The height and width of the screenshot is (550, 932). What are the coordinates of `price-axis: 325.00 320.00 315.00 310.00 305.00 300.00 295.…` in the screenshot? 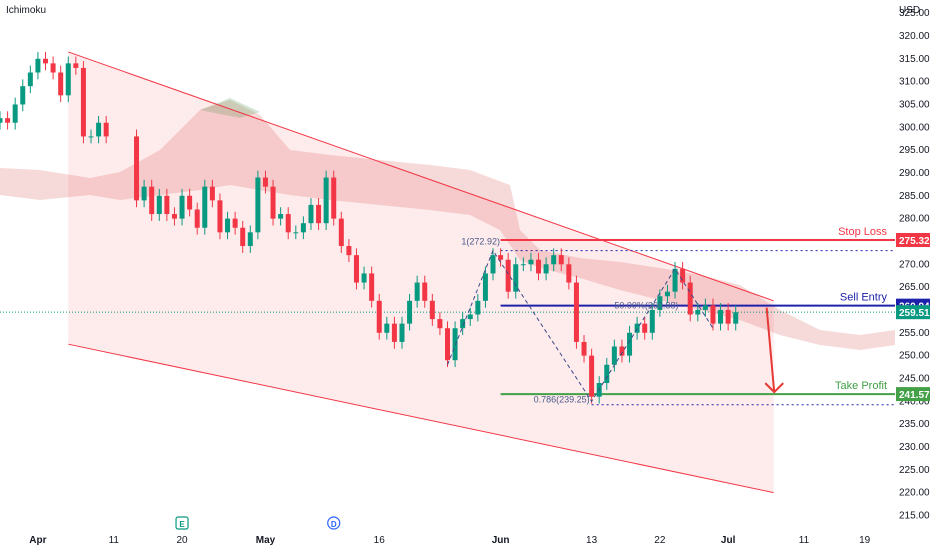 It's located at (913, 264).